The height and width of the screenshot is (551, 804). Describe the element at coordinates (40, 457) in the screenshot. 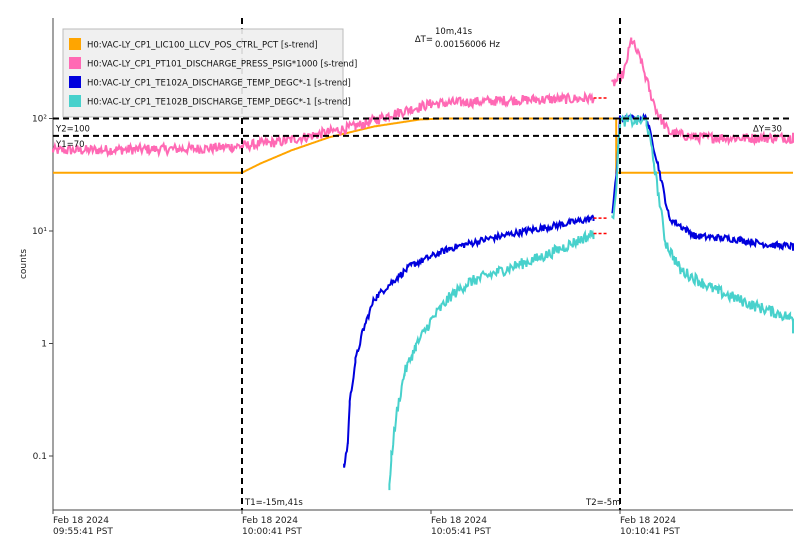

I see `y-tick-label: 0.1` at that location.